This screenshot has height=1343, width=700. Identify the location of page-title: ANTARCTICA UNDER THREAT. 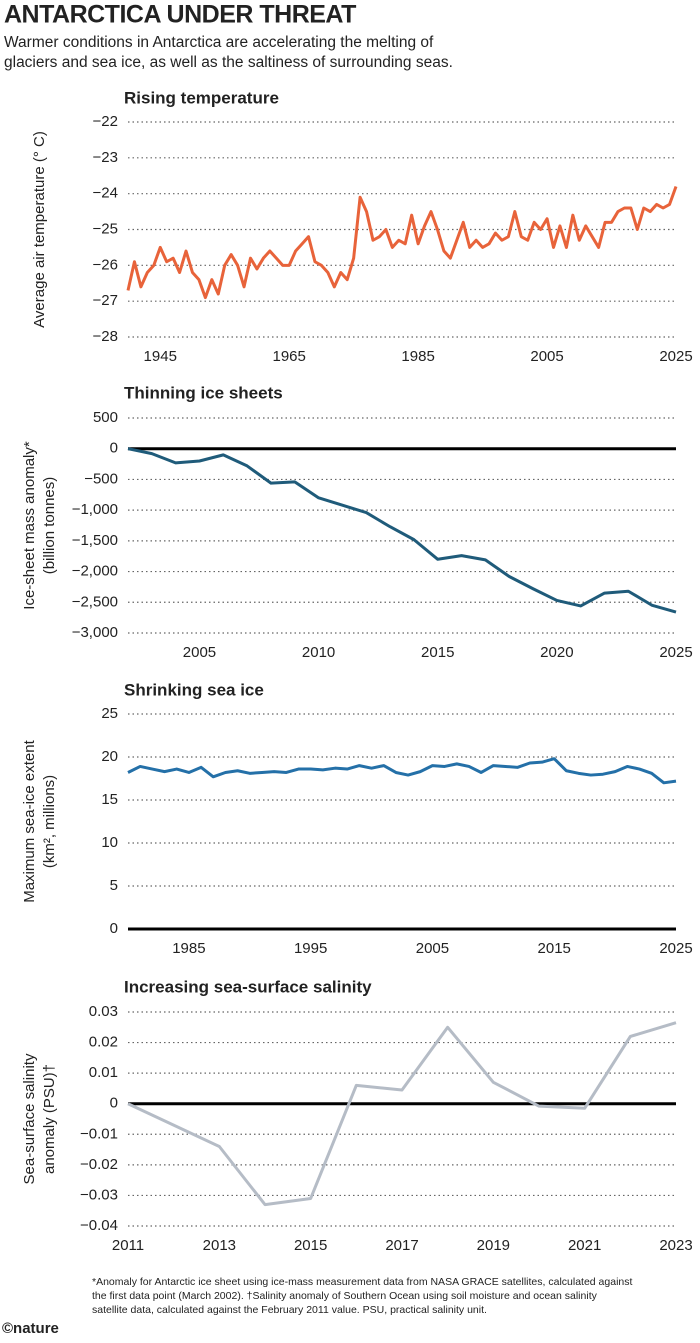
(180, 15).